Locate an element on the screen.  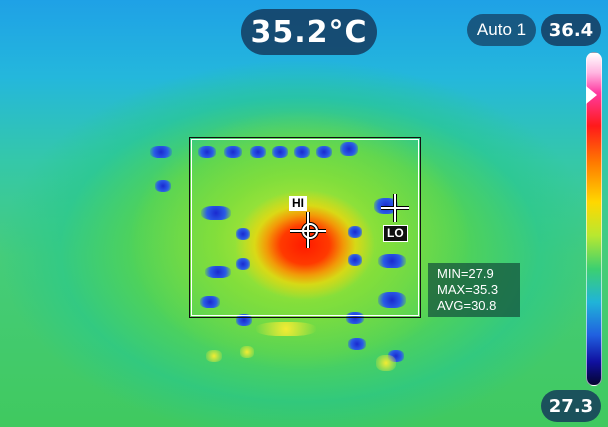
scale-max-value: 36.4 is located at coordinates (571, 30).